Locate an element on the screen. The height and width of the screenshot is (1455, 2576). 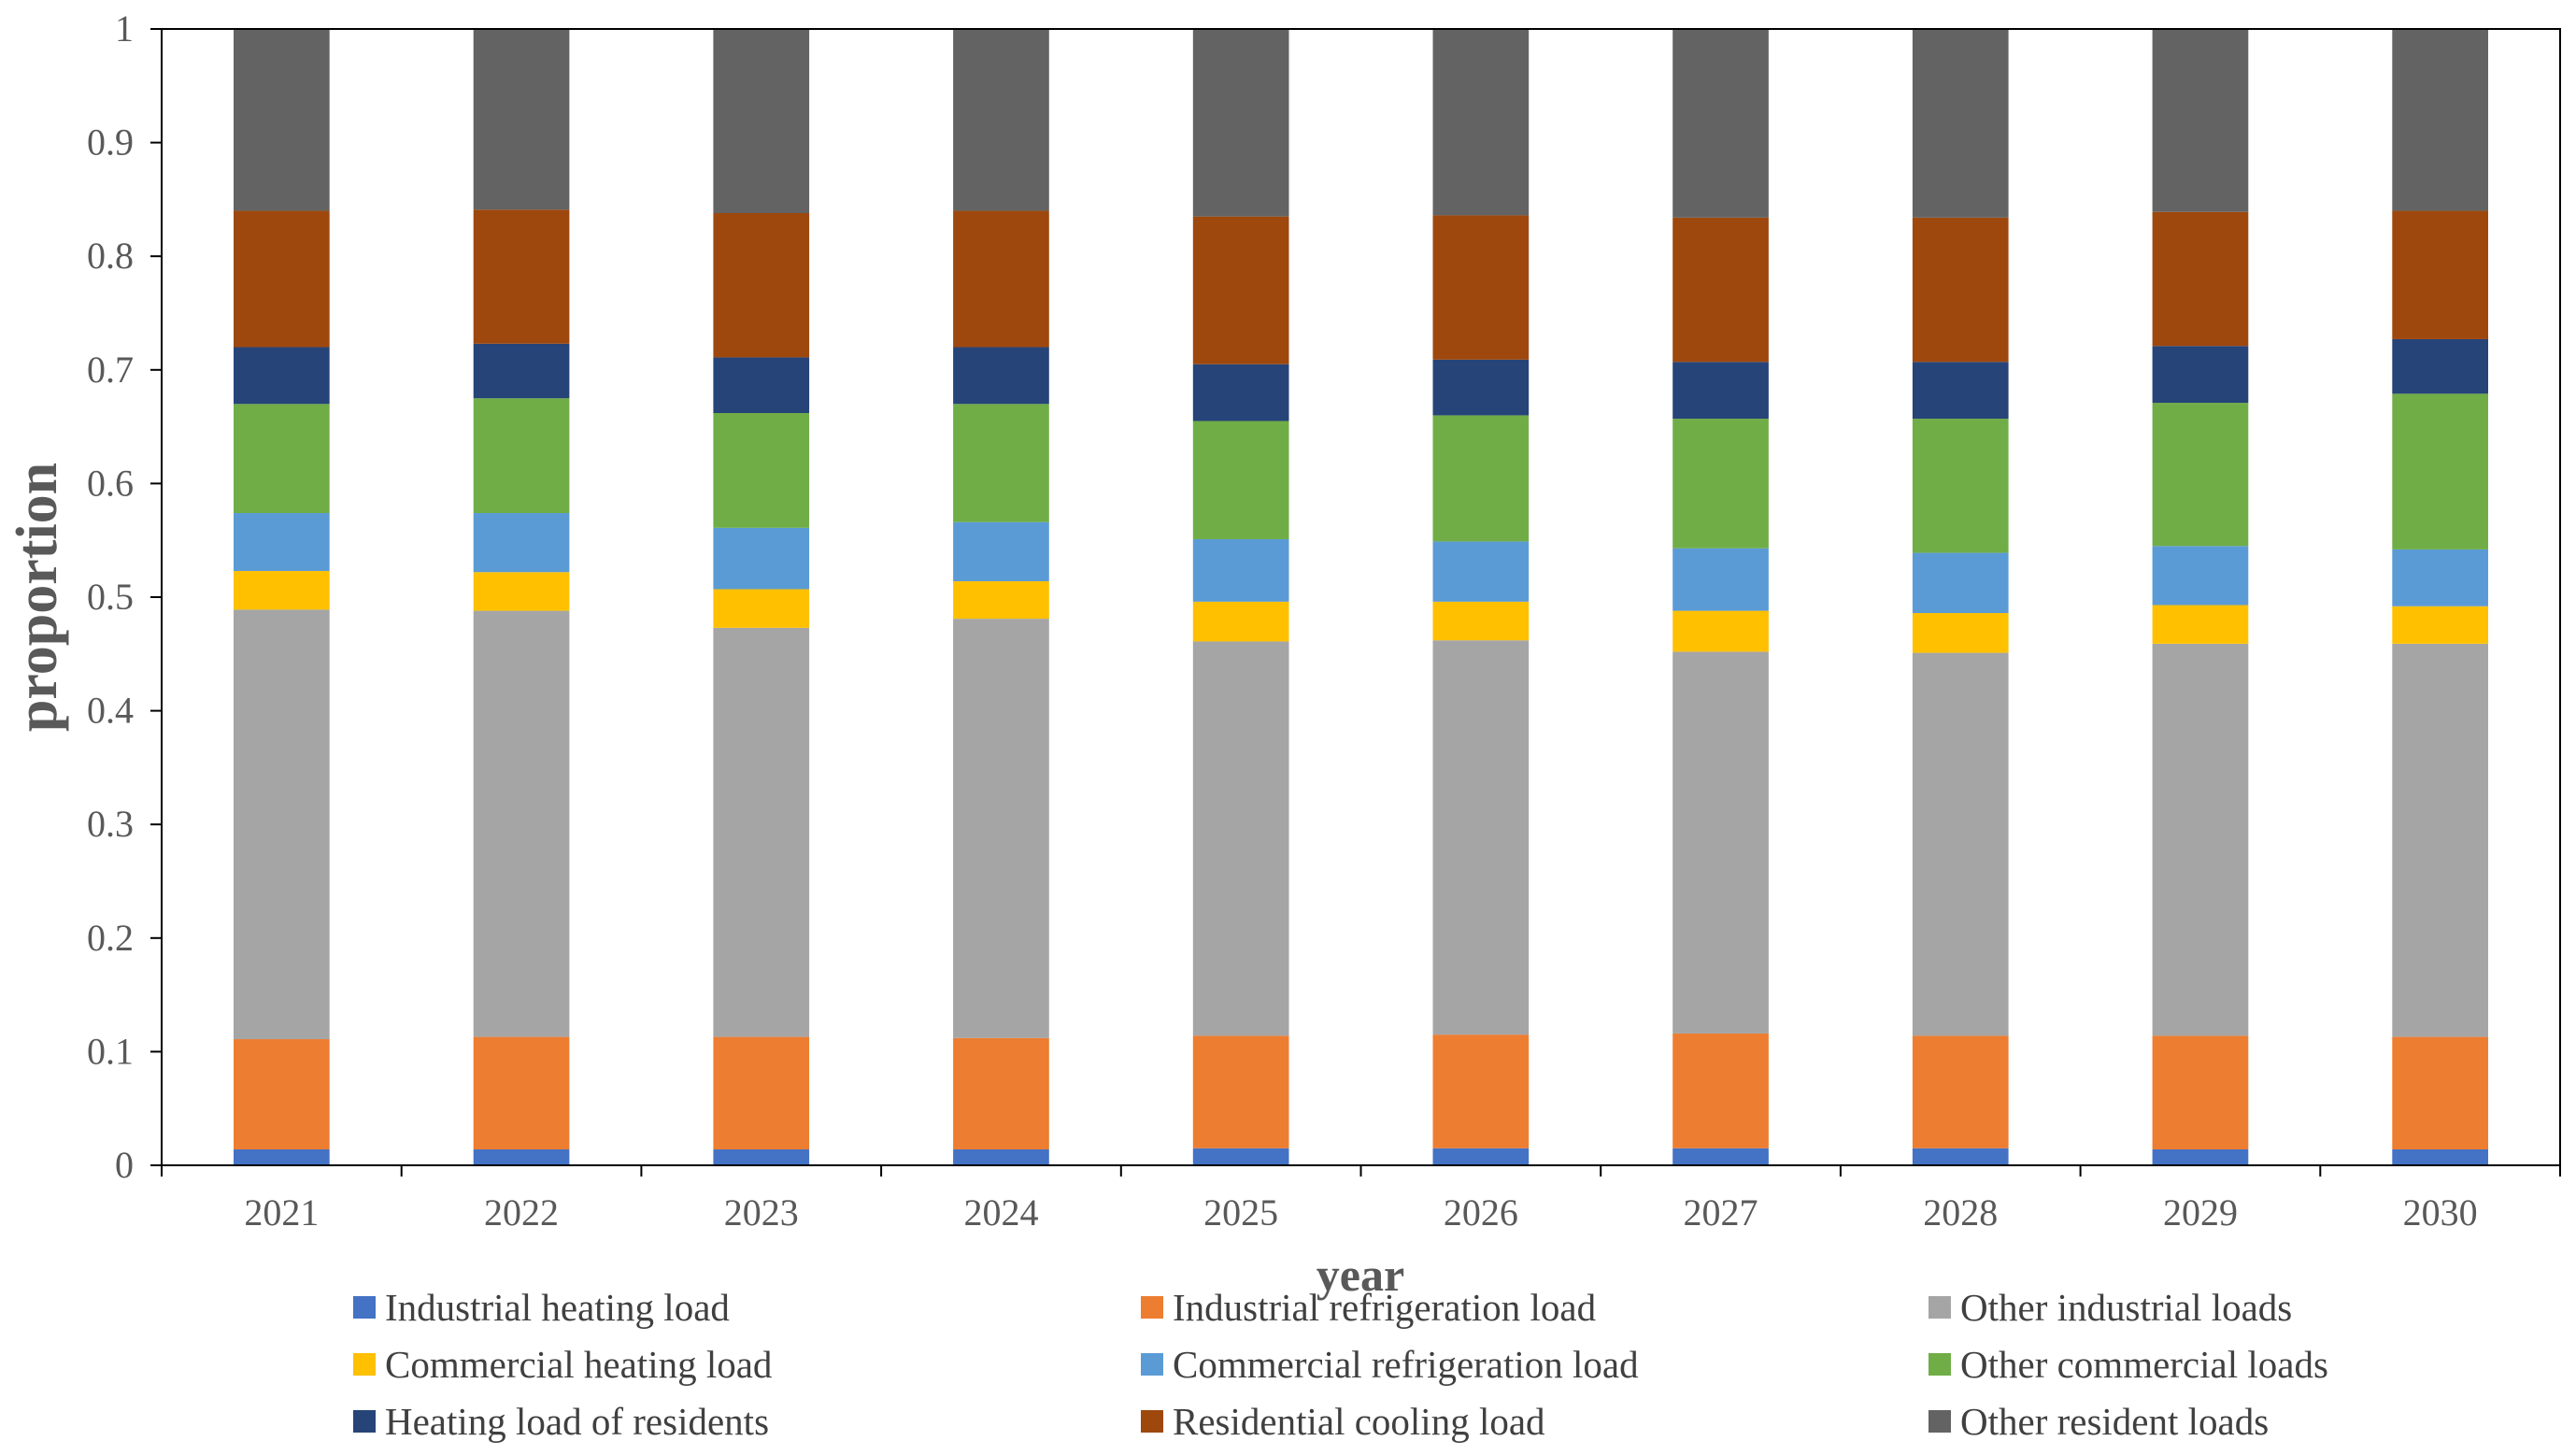
y-axis-title: proportion is located at coordinates (38, 597).